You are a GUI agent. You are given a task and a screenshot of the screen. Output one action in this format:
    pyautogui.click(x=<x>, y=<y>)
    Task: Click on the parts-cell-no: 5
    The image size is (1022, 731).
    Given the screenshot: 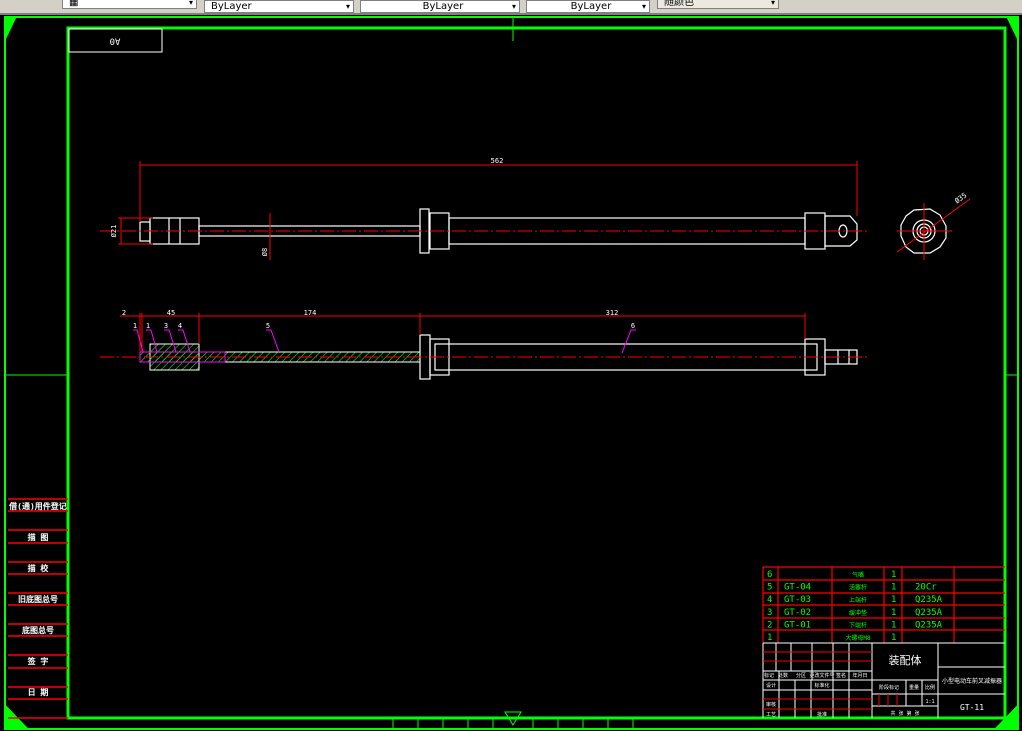 What is the action you would take?
    pyautogui.click(x=769, y=588)
    